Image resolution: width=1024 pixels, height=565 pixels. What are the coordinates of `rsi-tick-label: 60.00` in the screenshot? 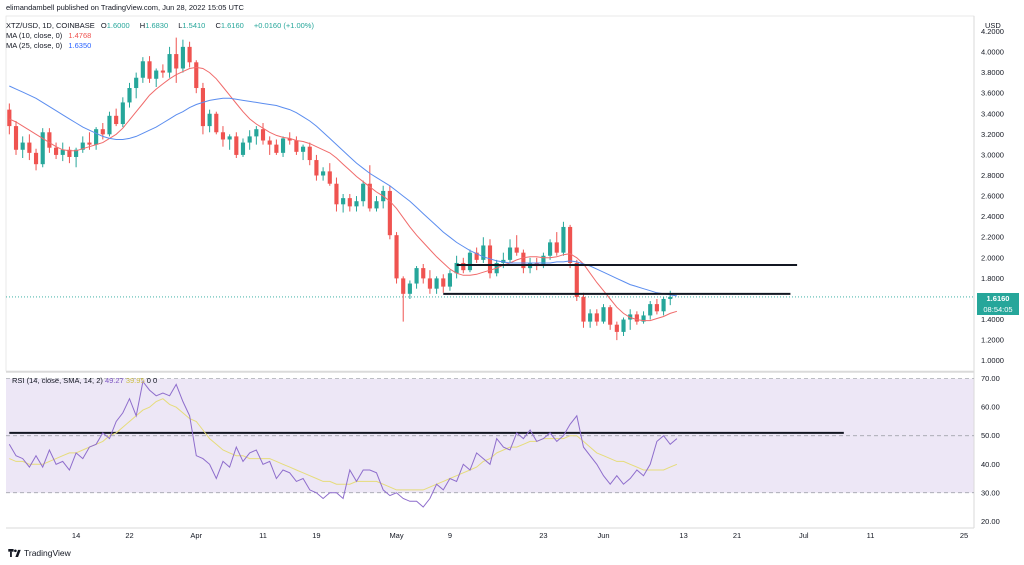 It's located at (990, 407).